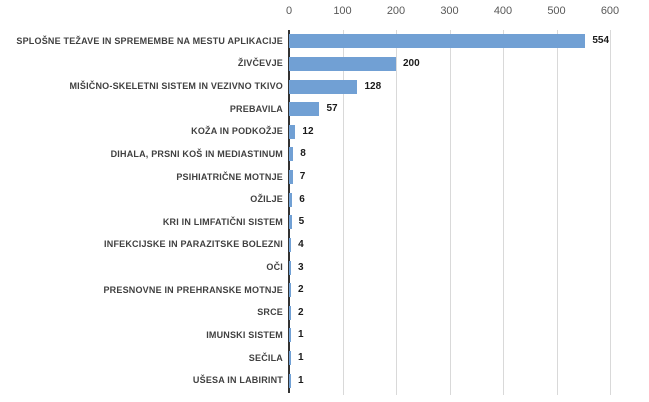  I want to click on category-label: OČI, so click(274, 267).